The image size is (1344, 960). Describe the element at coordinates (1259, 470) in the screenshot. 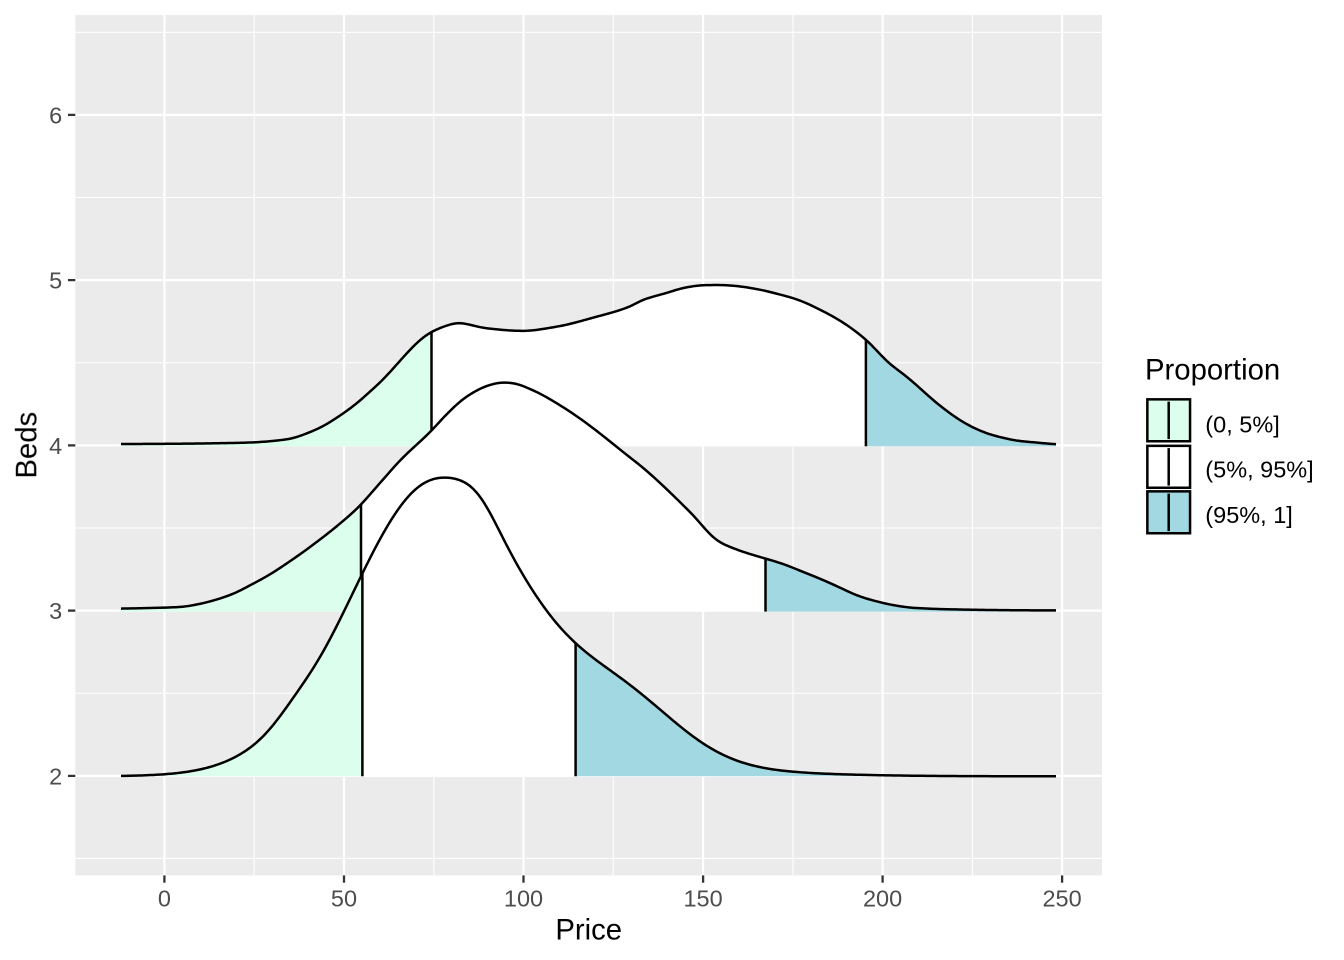

I see `svg-text: (5%, 95%]` at that location.